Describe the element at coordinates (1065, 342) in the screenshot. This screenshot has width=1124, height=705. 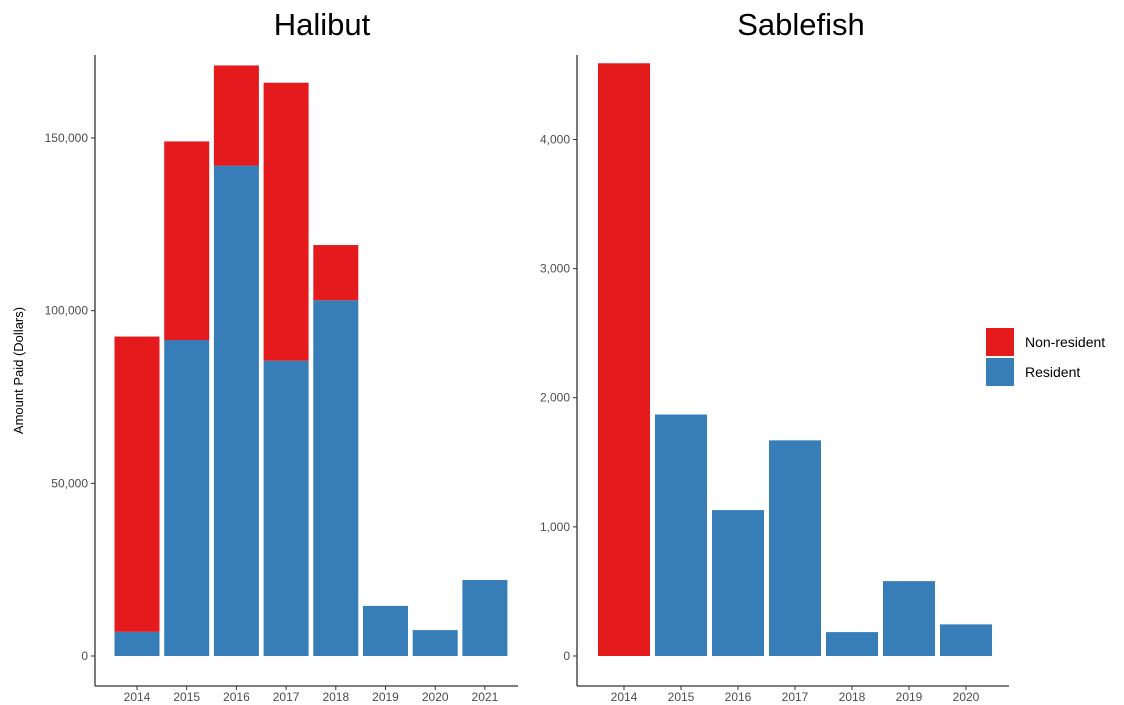
I see `legend-label: Non-resident` at that location.